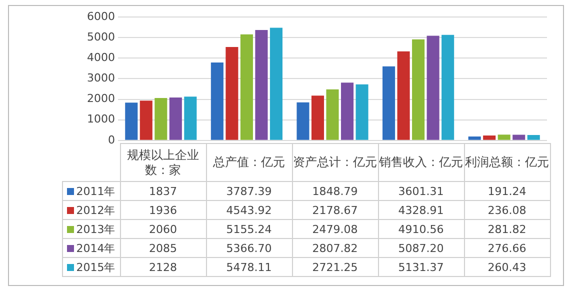 This screenshot has width=571, height=295. I want to click on data-label: 1837, so click(163, 191).